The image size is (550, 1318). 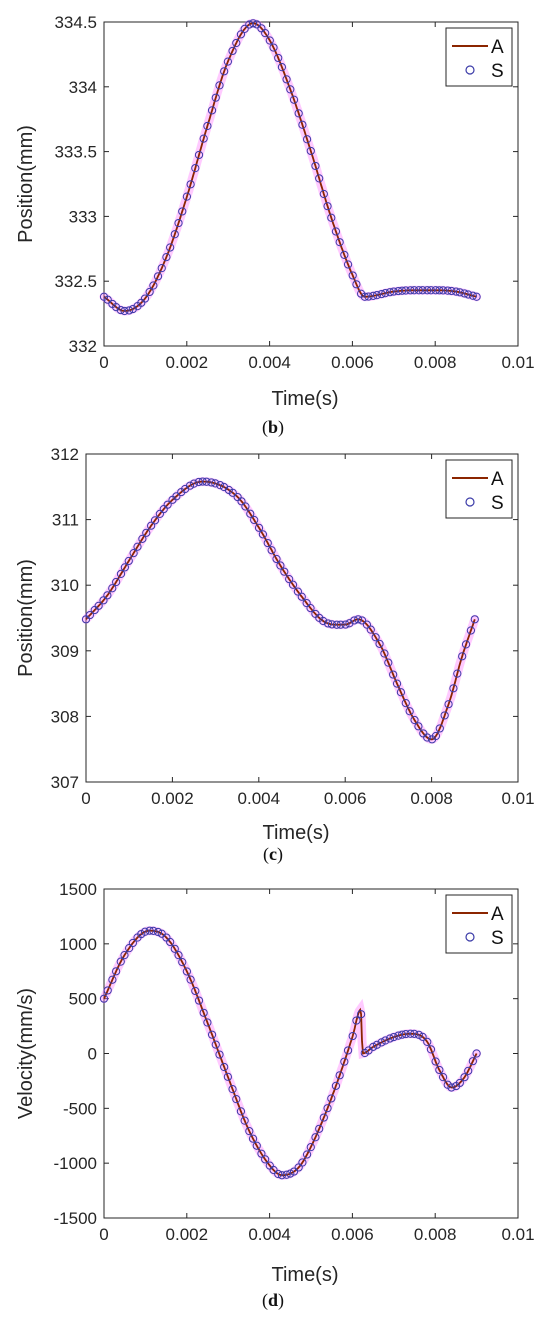 I want to click on y-tick-label: 307, so click(x=65, y=782).